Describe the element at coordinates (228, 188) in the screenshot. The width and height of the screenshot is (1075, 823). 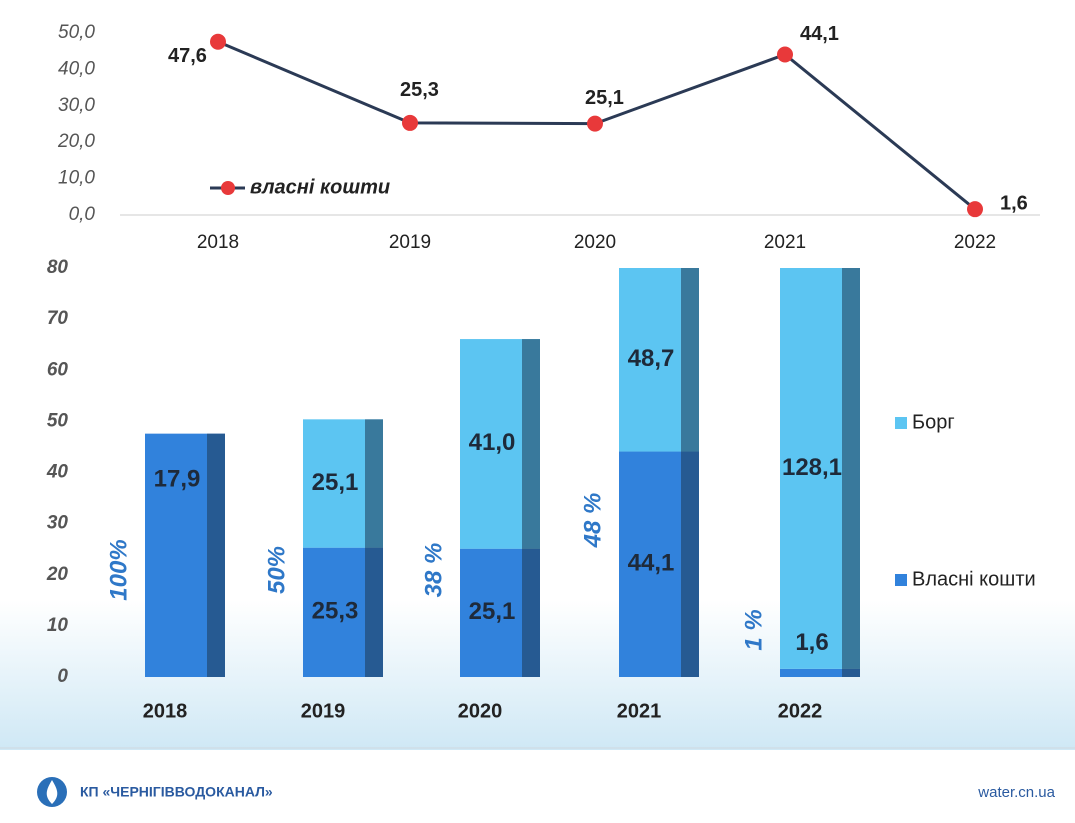
I see `legend-marker` at that location.